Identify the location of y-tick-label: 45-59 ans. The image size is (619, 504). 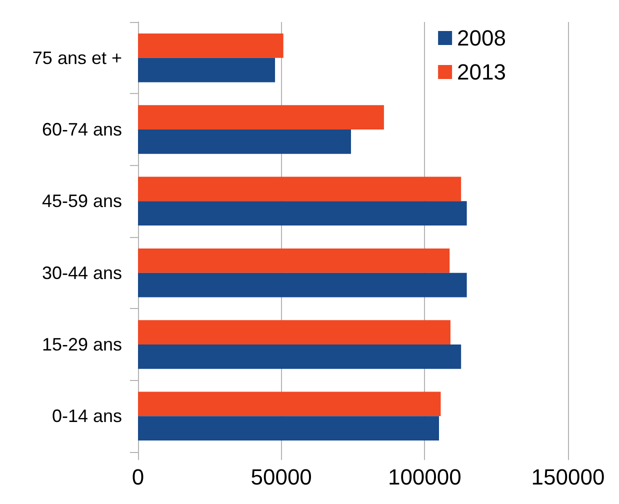
(82, 201).